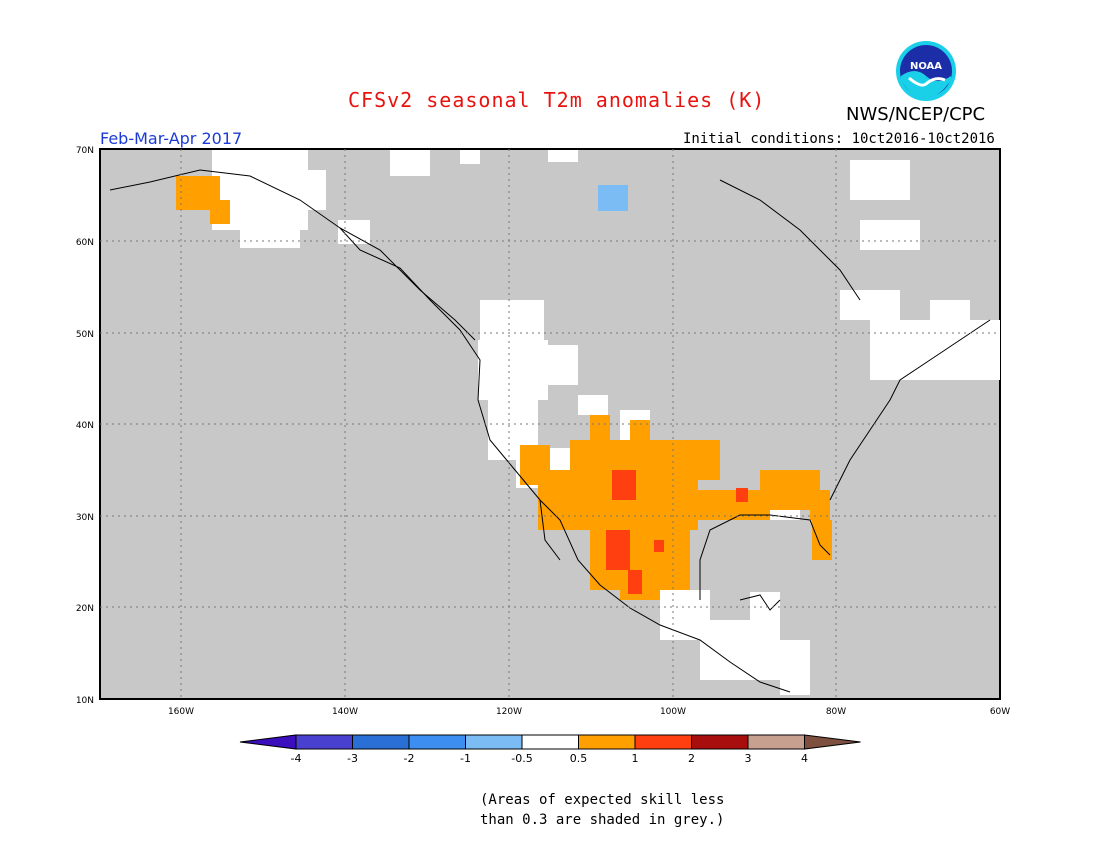  I want to click on legend-tick-label: -1, so click(465, 758).